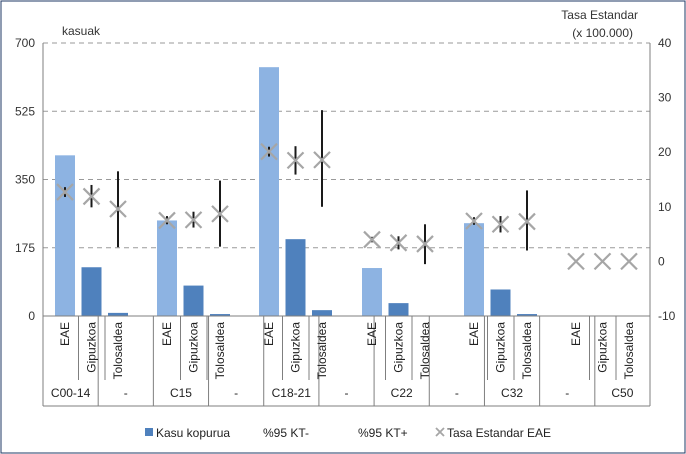  I want to click on marker-C18-21-Tolosaldea, so click(322, 160).